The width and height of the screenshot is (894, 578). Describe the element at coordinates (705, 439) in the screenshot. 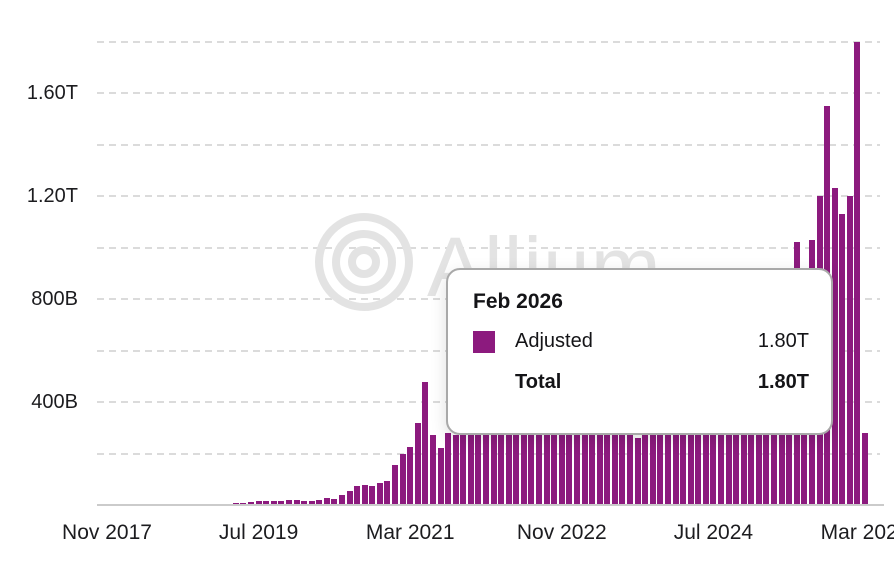

I see `bar-jun-2024` at that location.